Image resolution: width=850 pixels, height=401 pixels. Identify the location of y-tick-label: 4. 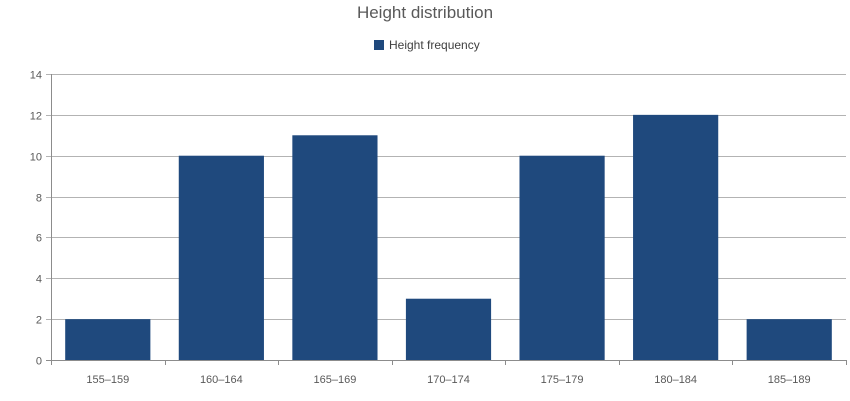
(39, 280).